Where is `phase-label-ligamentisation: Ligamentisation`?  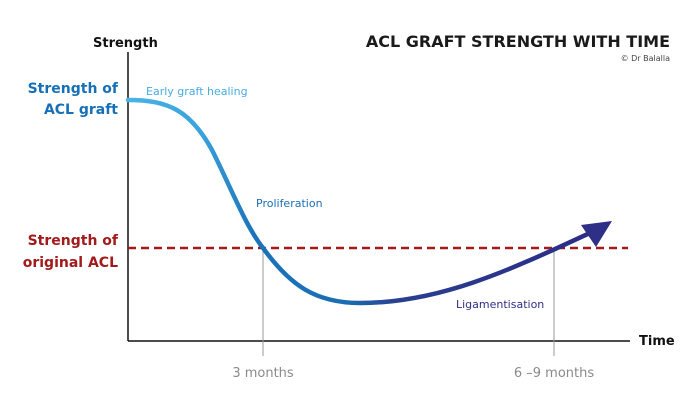 phase-label-ligamentisation: Ligamentisation is located at coordinates (500, 304).